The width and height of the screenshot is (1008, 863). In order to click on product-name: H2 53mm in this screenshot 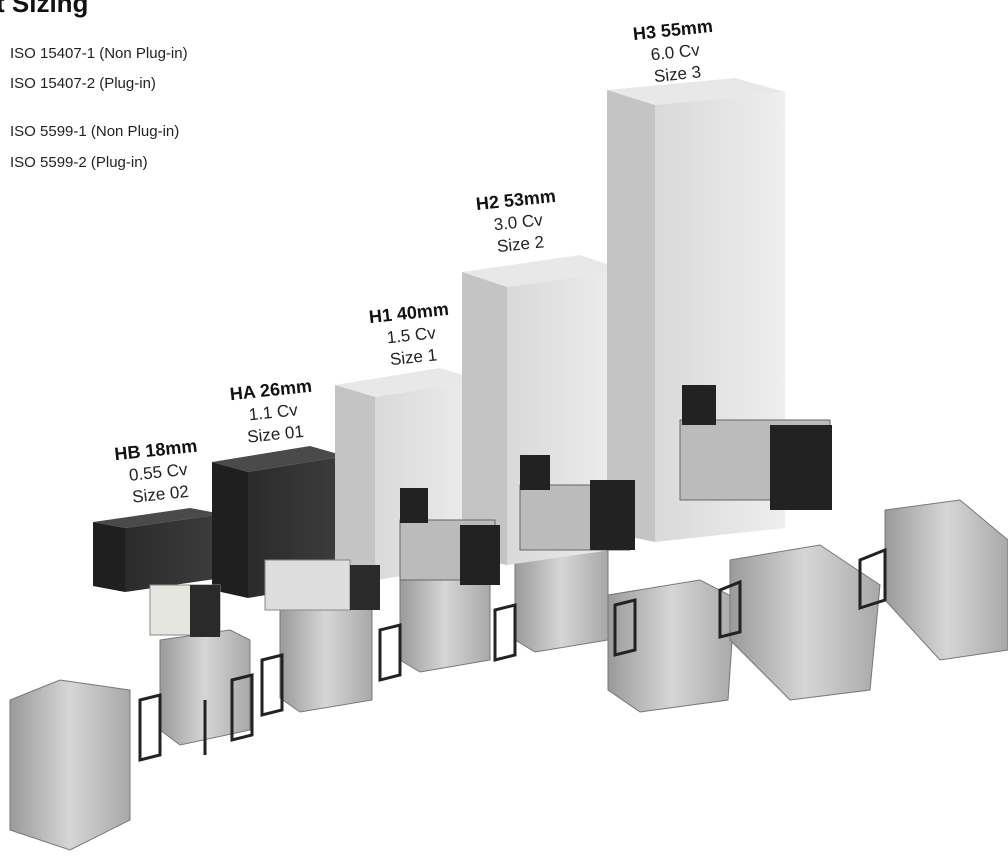, I will do `click(516, 200)`.